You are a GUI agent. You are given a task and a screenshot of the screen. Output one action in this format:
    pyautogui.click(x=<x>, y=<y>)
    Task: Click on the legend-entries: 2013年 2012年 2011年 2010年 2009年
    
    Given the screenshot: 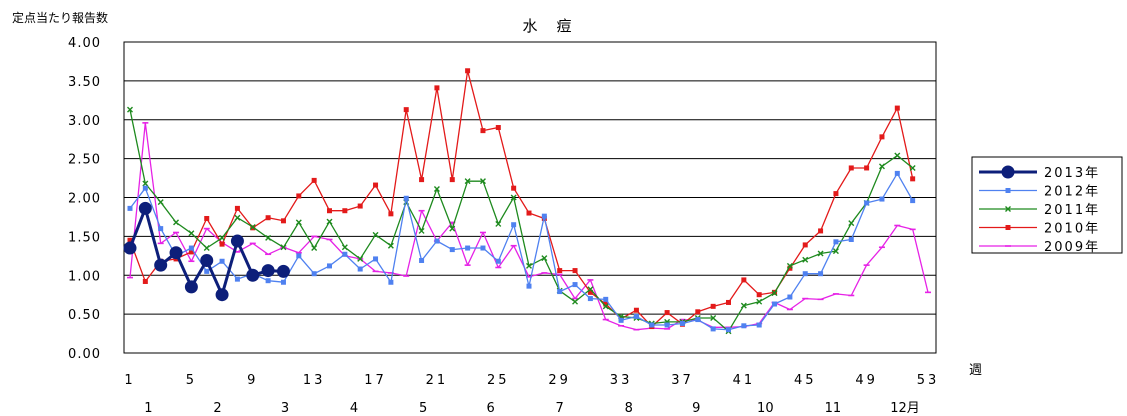 What is the action you would take?
    pyautogui.click(x=1039, y=210)
    